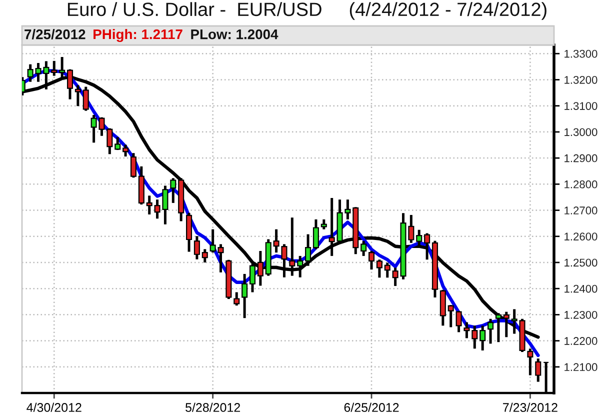 Image resolution: width=600 pixels, height=416 pixels. What do you see at coordinates (581, 210) in the screenshot?
I see `y-tick-label: 1.2700` at bounding box center [581, 210].